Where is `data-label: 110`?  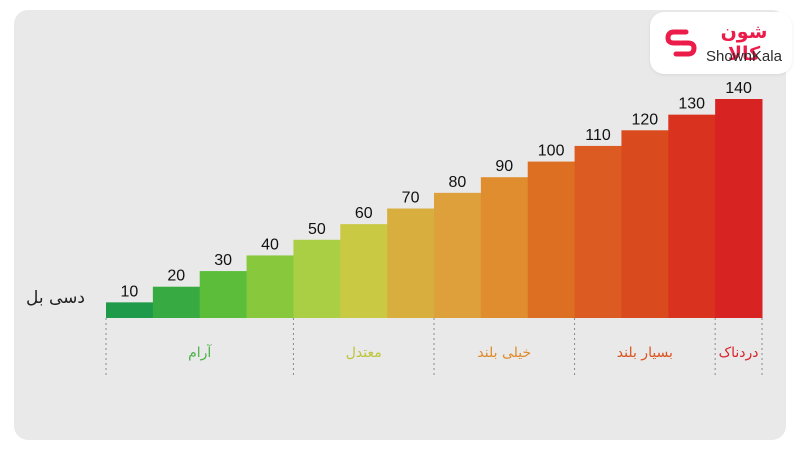 data-label: 110 is located at coordinates (598, 135).